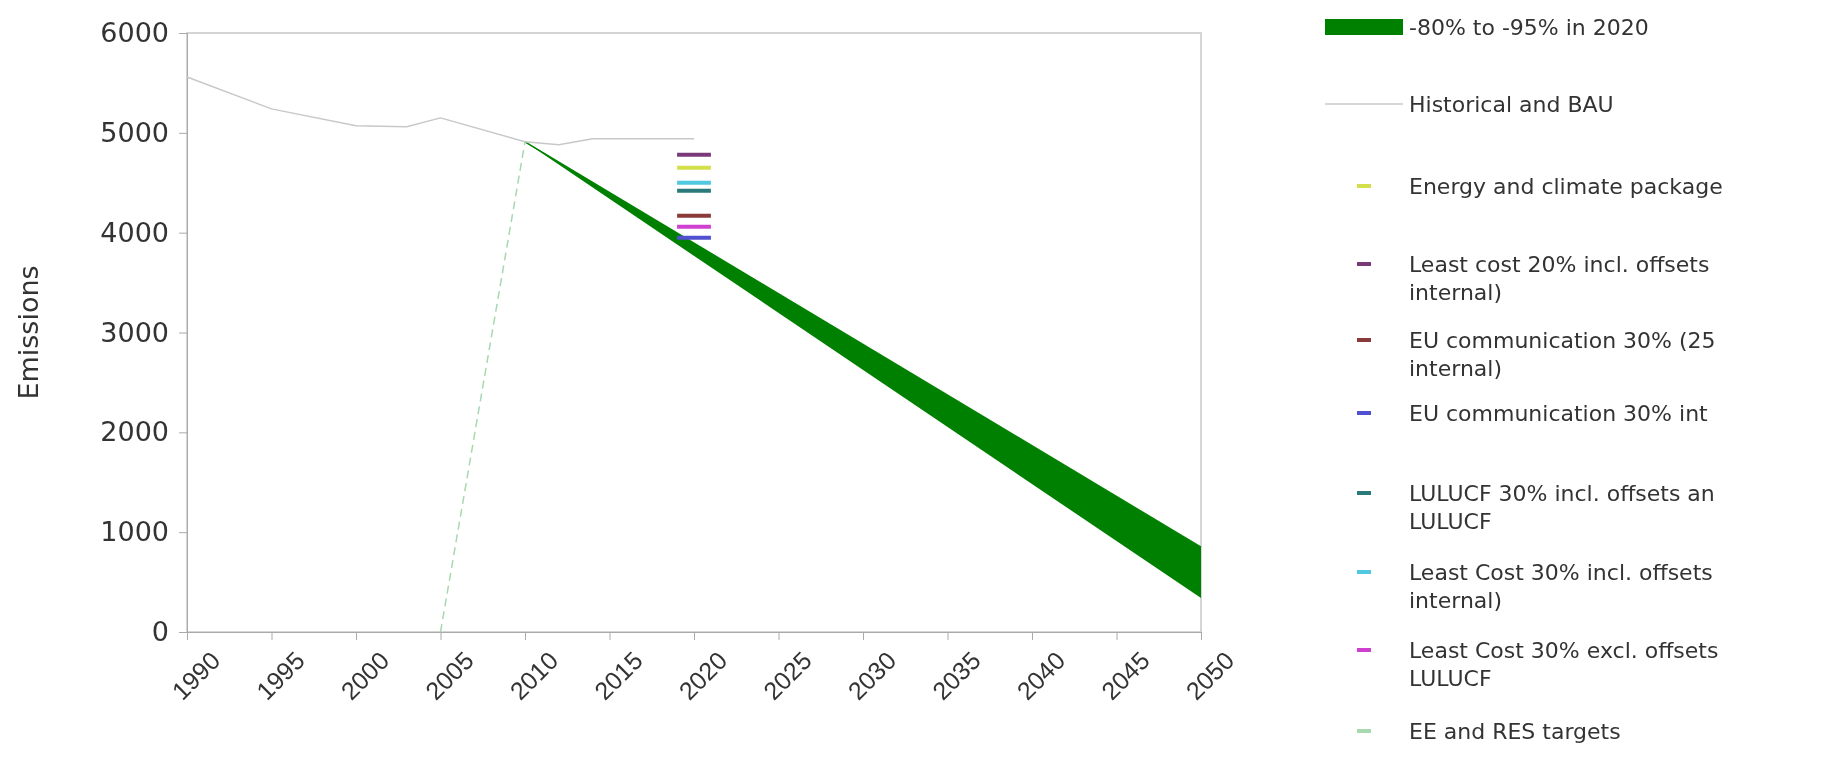 The image size is (1834, 763). Describe the element at coordinates (134, 33) in the screenshot. I see `y-tick-label: 6000` at that location.